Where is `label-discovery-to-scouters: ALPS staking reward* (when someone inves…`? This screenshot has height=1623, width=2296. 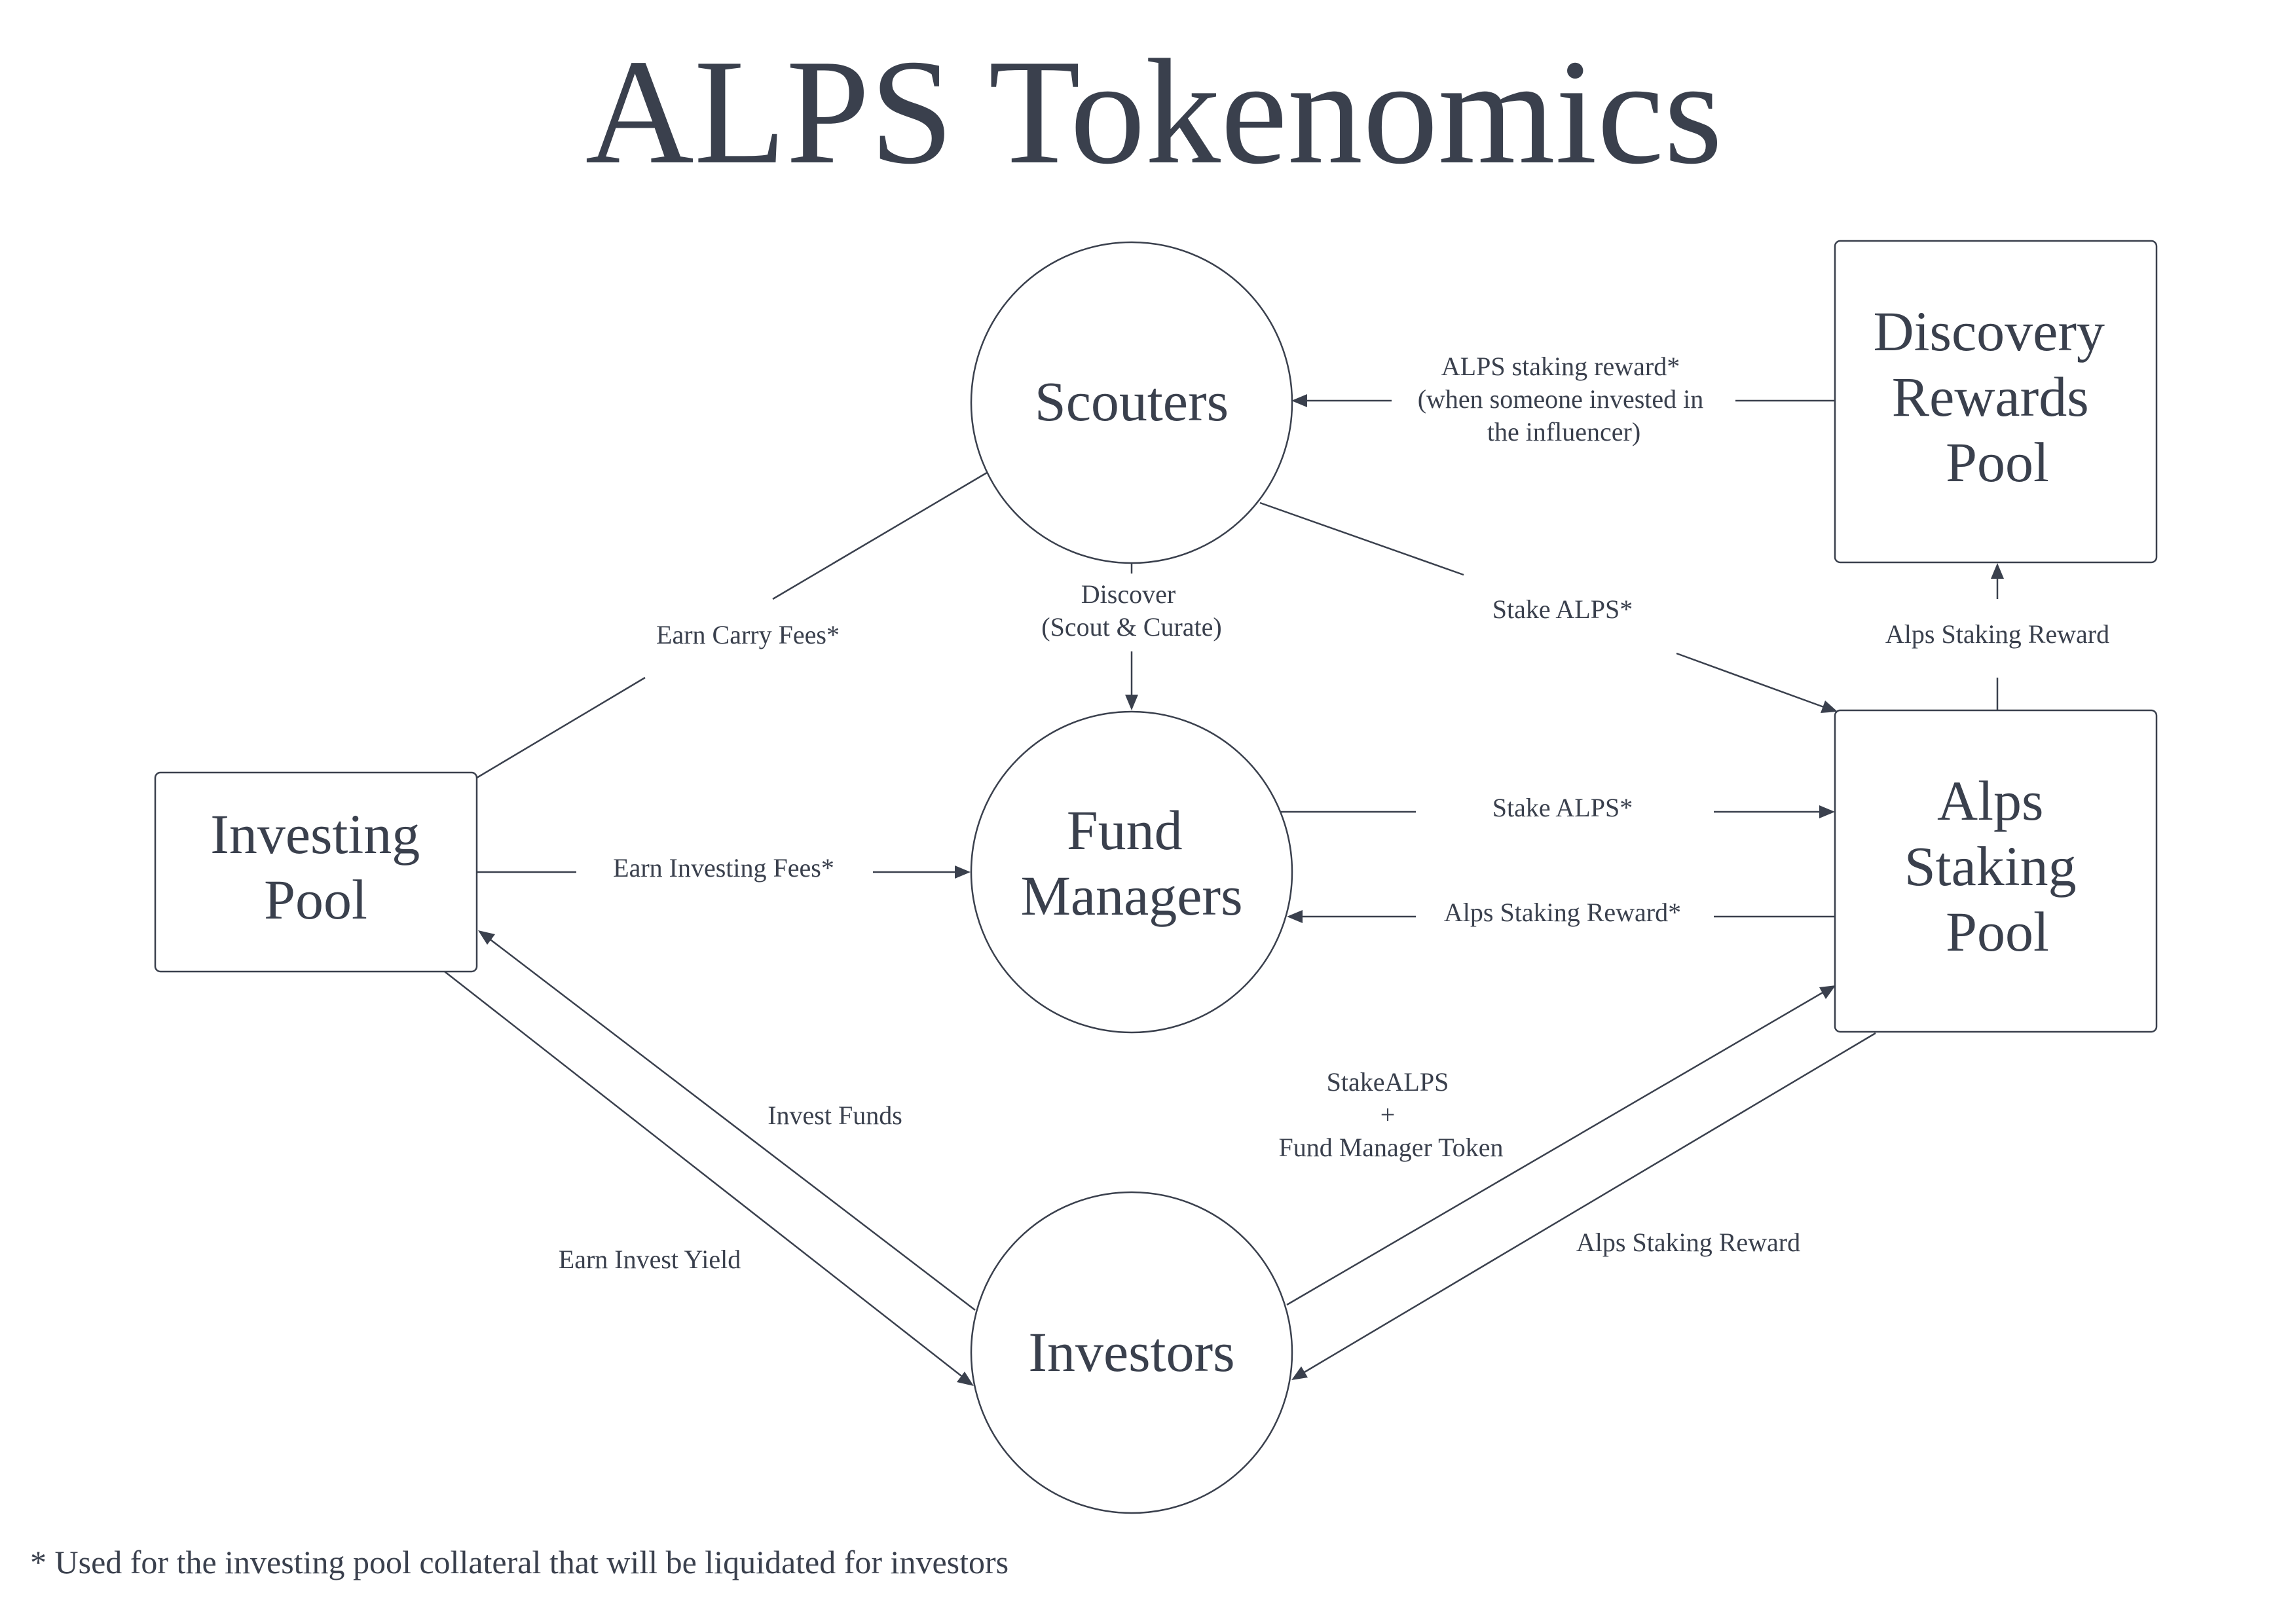 label-discovery-to-scouters: ALPS staking reward* (when someone inves… is located at coordinates (1564, 399).